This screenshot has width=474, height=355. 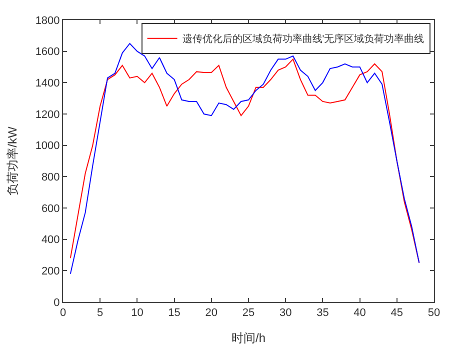 I want to click on y-tick-label: 1000, so click(x=47, y=146).